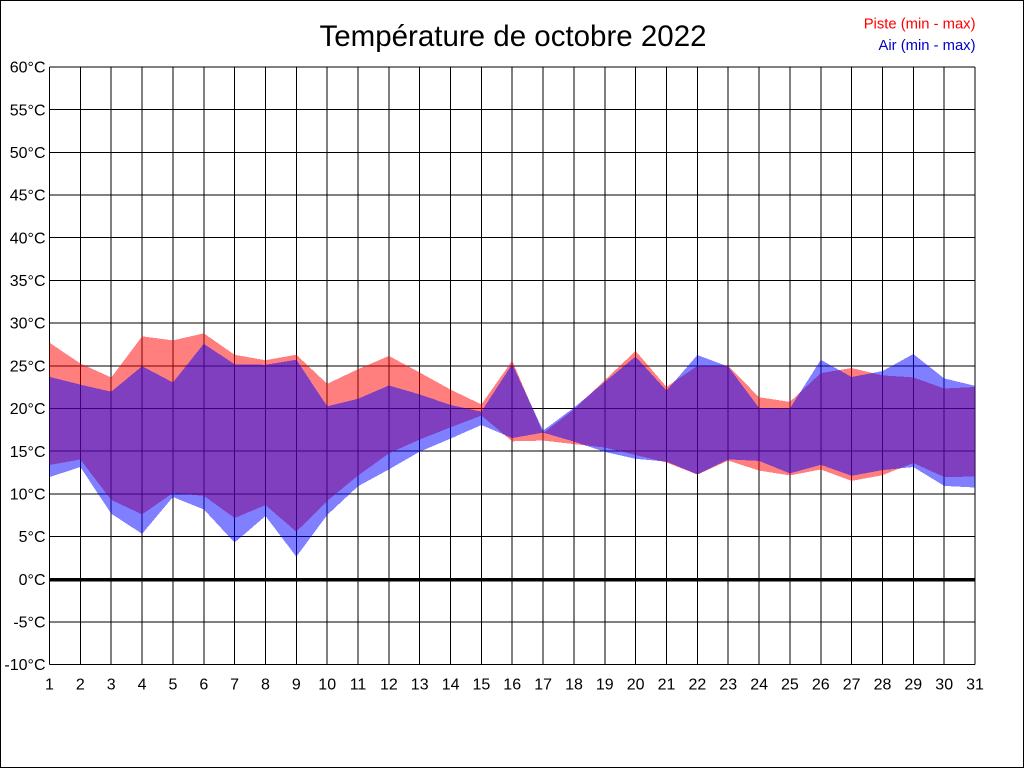 This screenshot has height=768, width=1024. I want to click on svg-text: 29, so click(913, 685).